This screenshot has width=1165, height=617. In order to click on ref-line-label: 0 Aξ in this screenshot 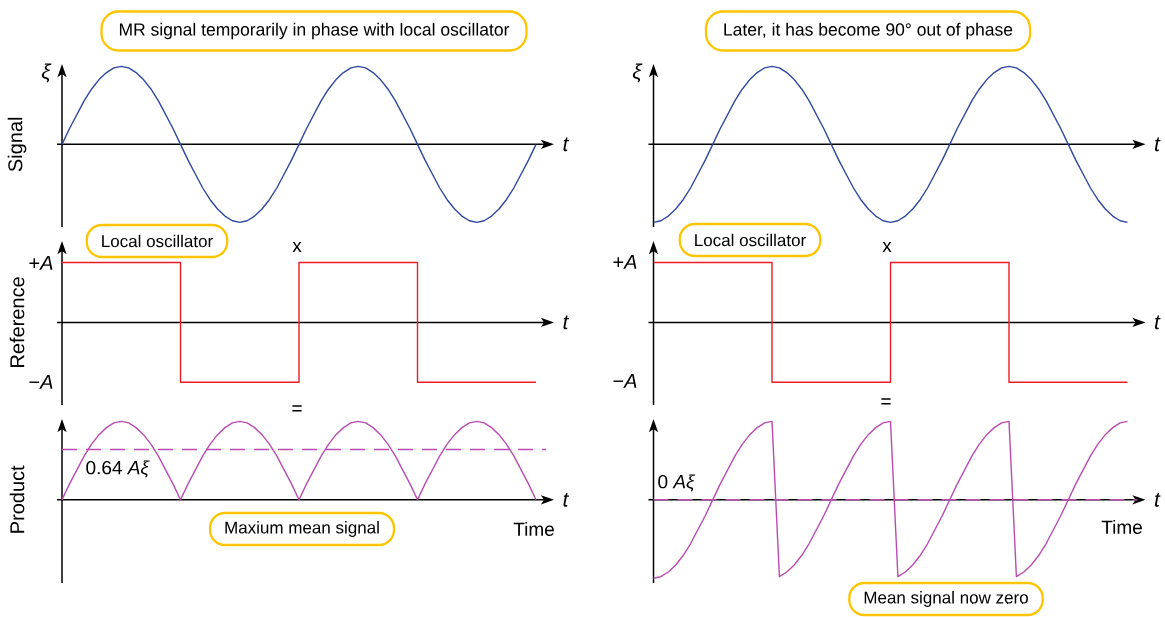, I will do `click(677, 483)`.